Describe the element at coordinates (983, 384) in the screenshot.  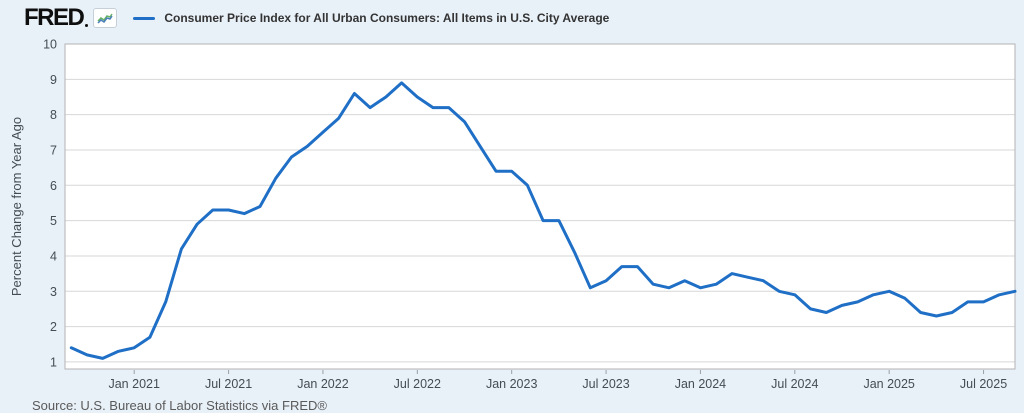
I see `x-tick-label: Jul 2025` at that location.